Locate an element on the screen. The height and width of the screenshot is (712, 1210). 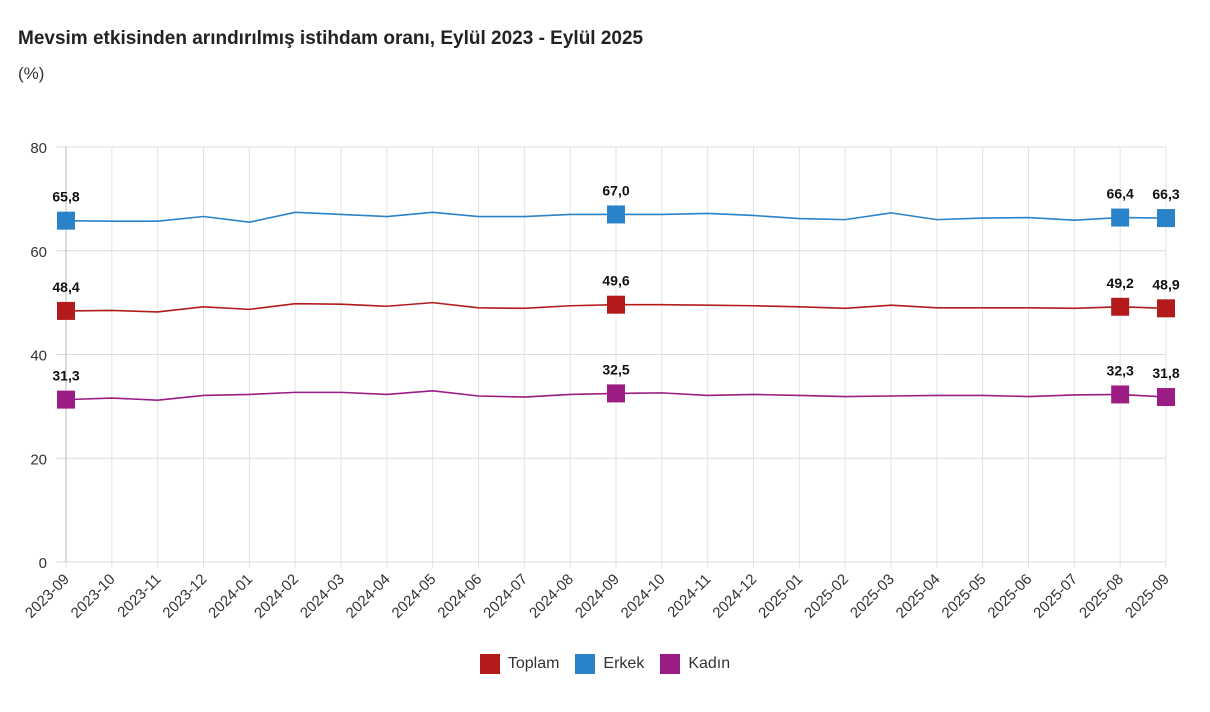
x-tick-label: 2024-06 is located at coordinates (459, 596).